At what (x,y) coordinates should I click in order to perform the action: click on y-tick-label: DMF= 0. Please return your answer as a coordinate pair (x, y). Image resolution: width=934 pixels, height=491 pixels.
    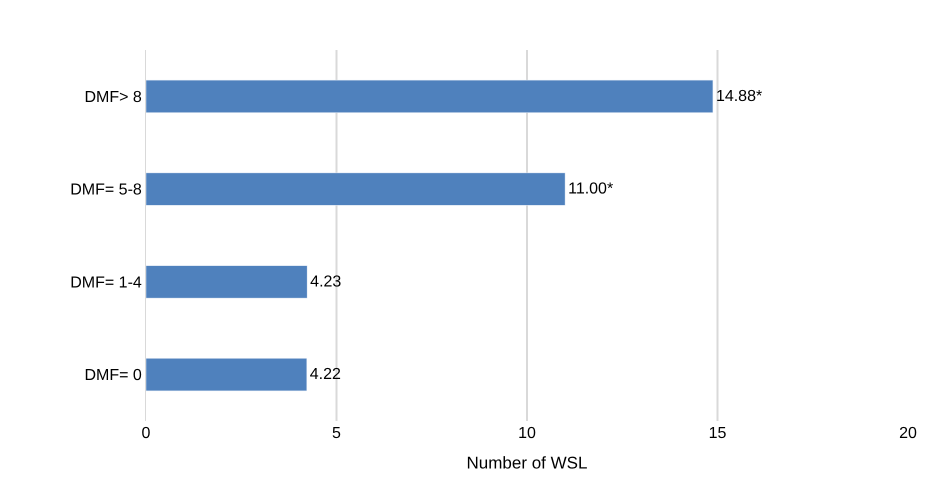
    Looking at the image, I should click on (113, 375).